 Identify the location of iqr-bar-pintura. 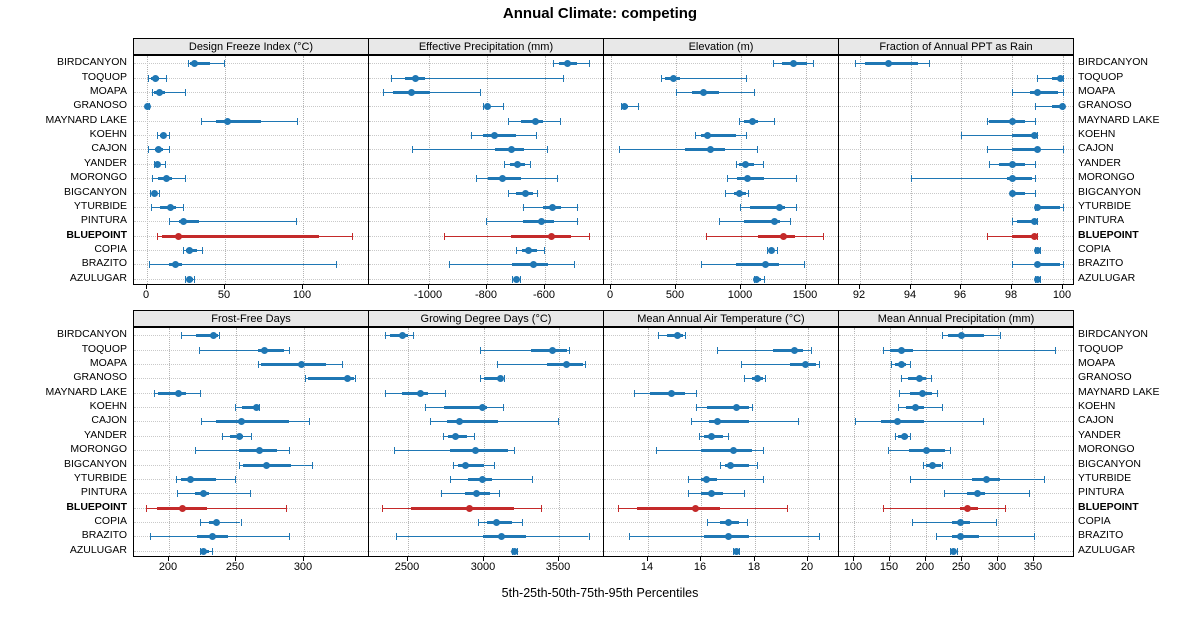
(761, 221).